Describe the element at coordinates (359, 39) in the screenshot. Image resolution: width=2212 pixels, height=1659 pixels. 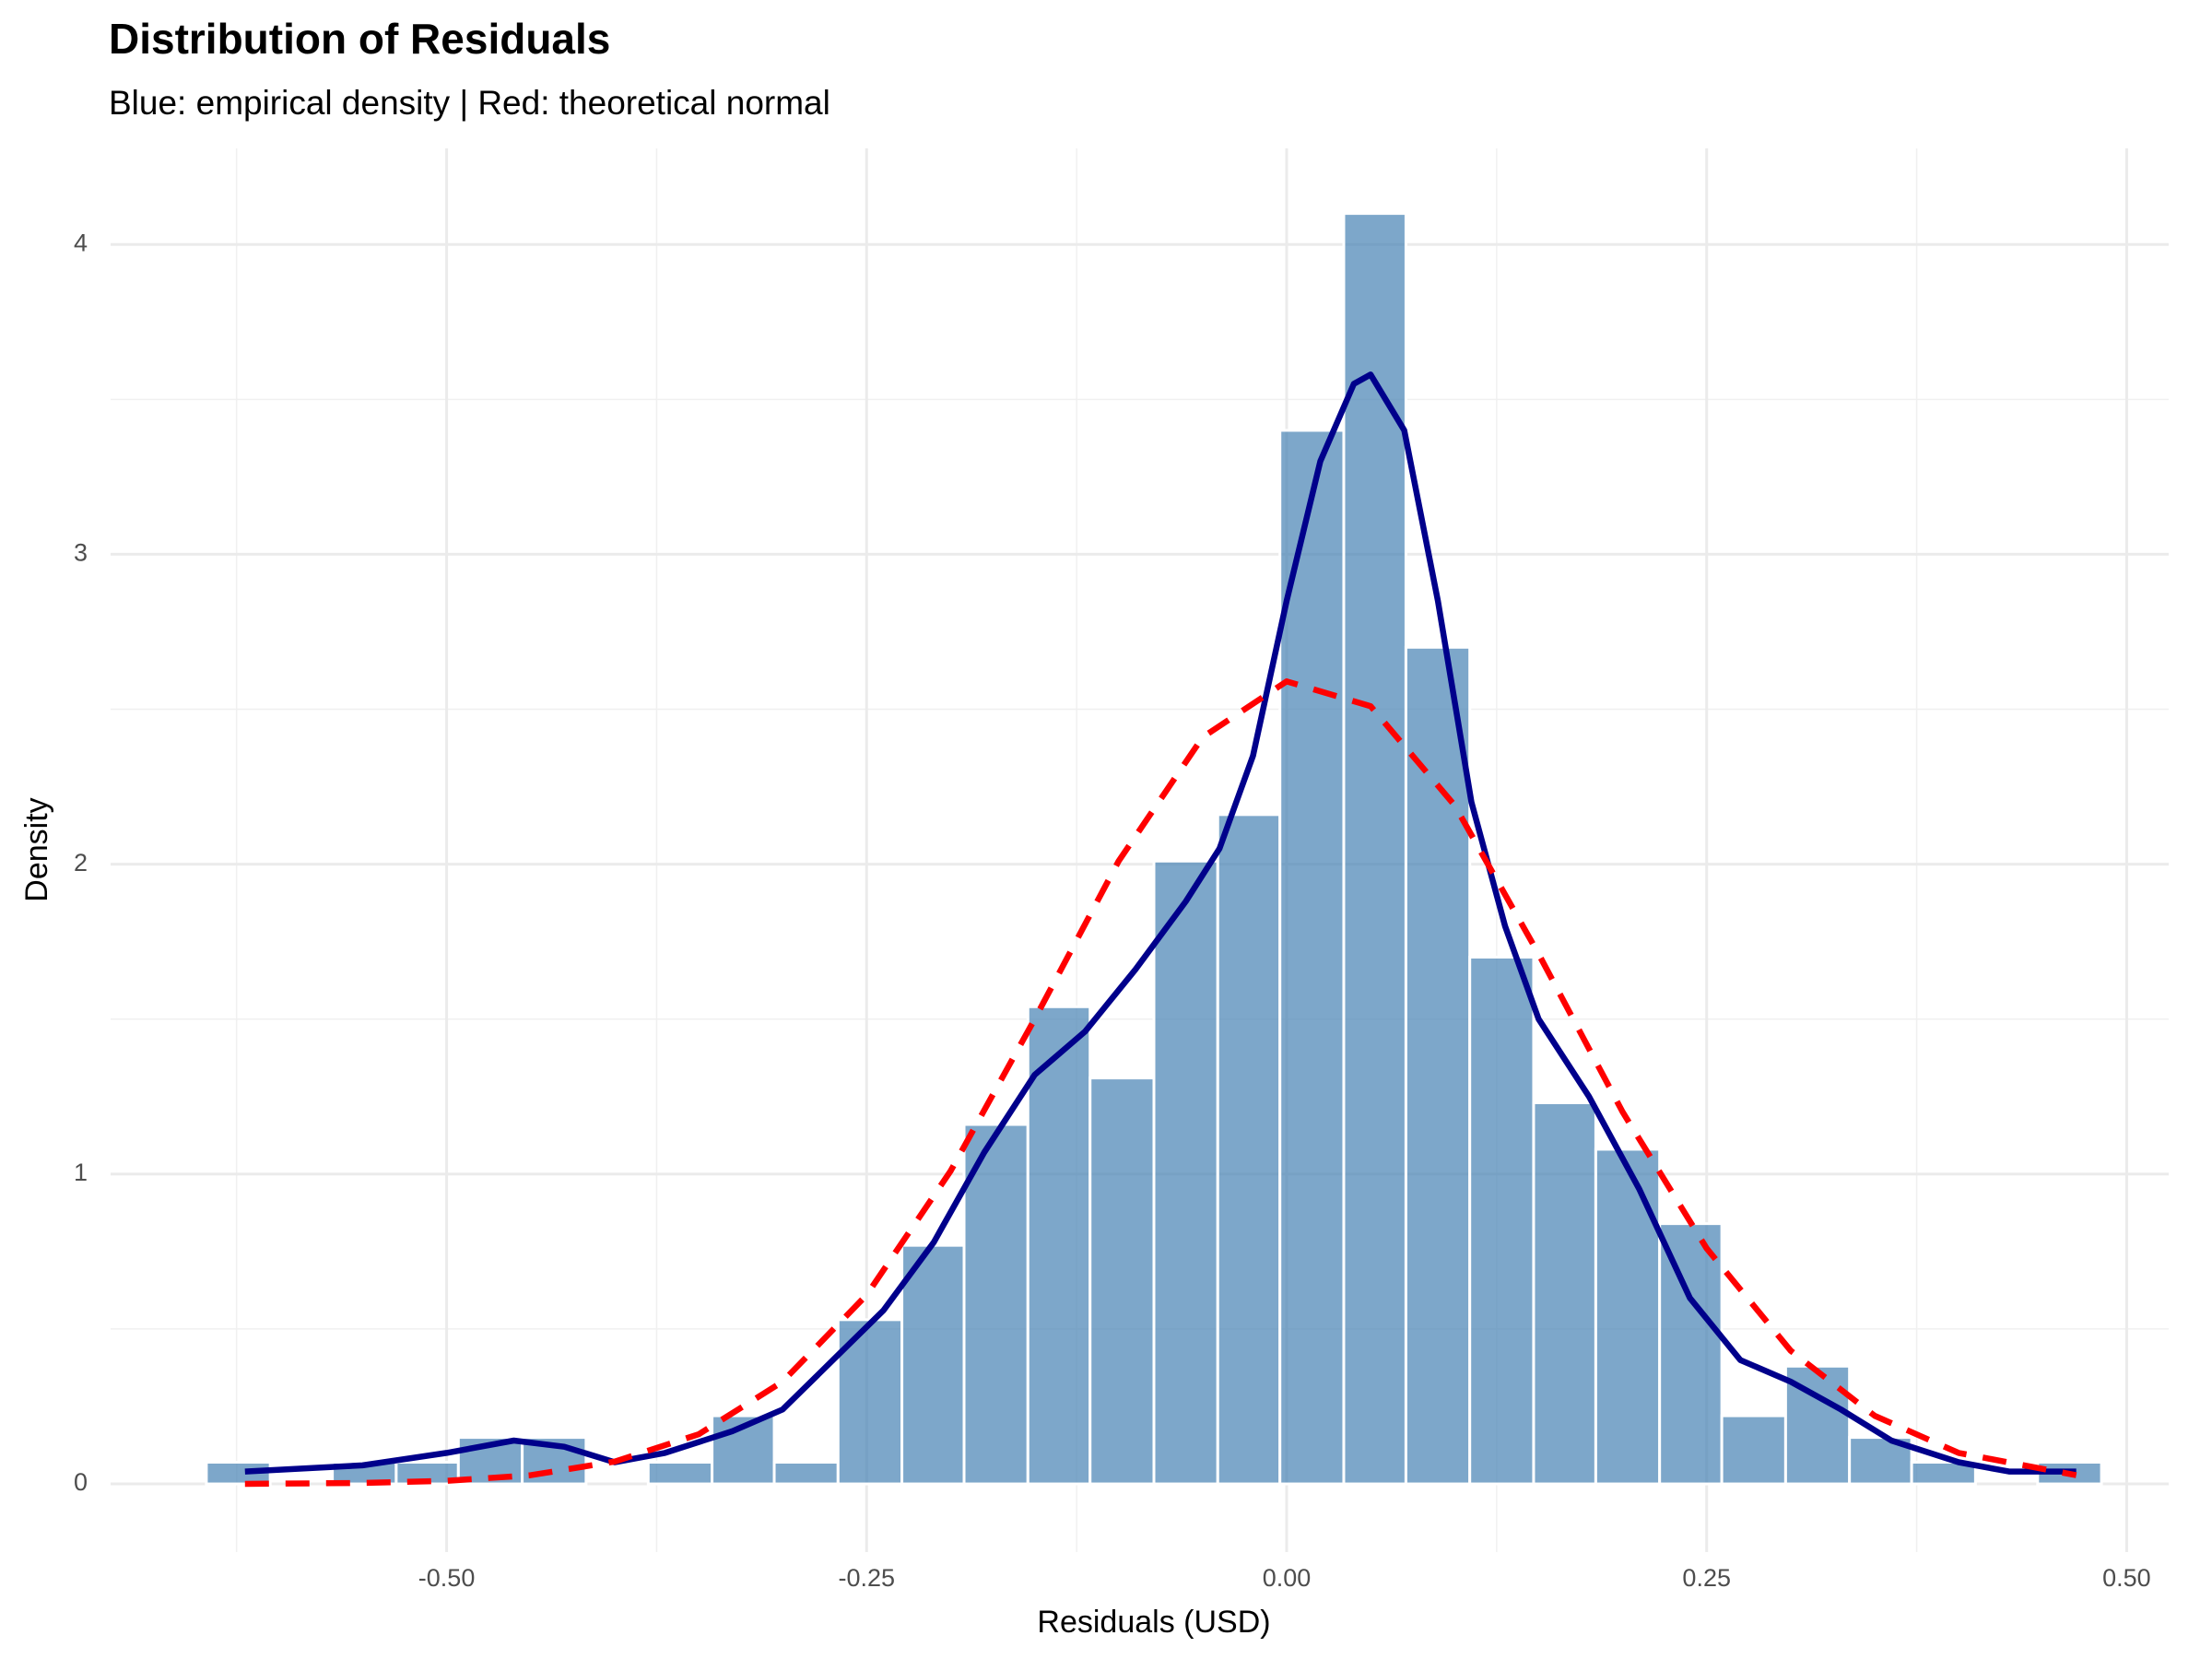
I see `chart-title: Distribution of Residuals` at that location.